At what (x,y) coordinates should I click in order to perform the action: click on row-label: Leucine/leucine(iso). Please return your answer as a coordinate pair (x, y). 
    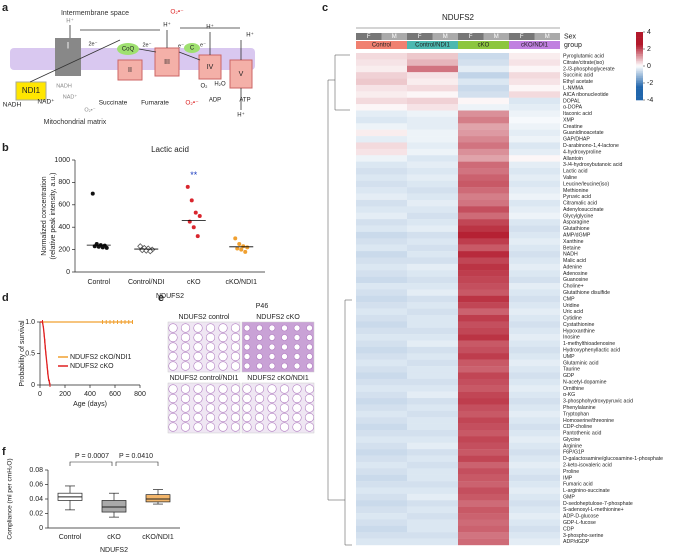
    Looking at the image, I should click on (586, 184).